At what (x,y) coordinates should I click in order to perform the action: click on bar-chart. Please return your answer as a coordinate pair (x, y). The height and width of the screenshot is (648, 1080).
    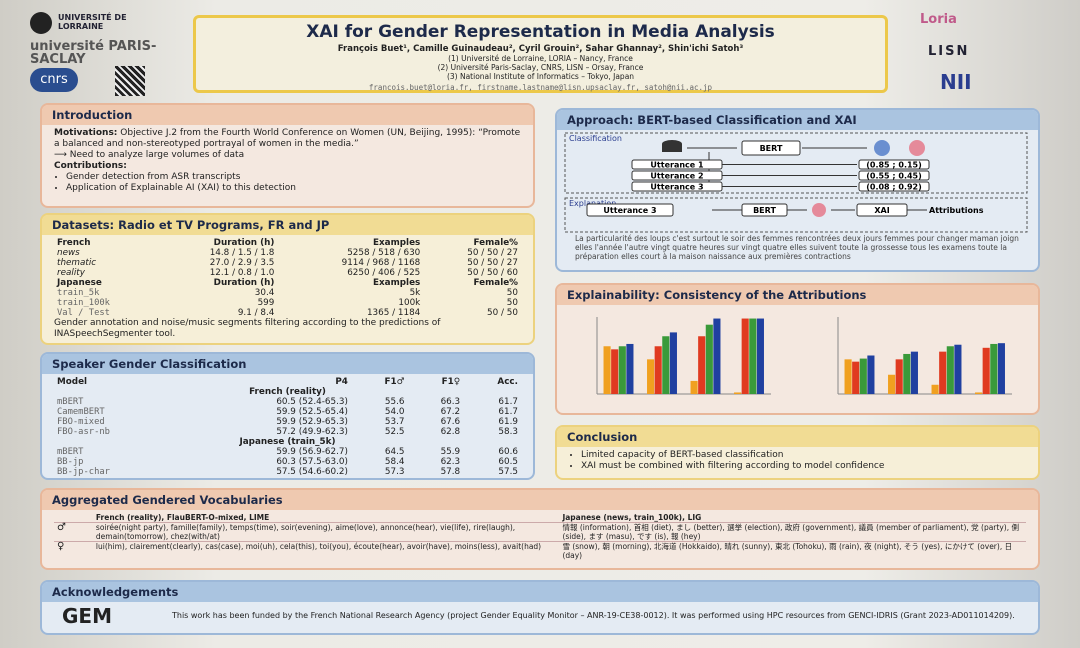
    Looking at the image, I should click on (684, 356).